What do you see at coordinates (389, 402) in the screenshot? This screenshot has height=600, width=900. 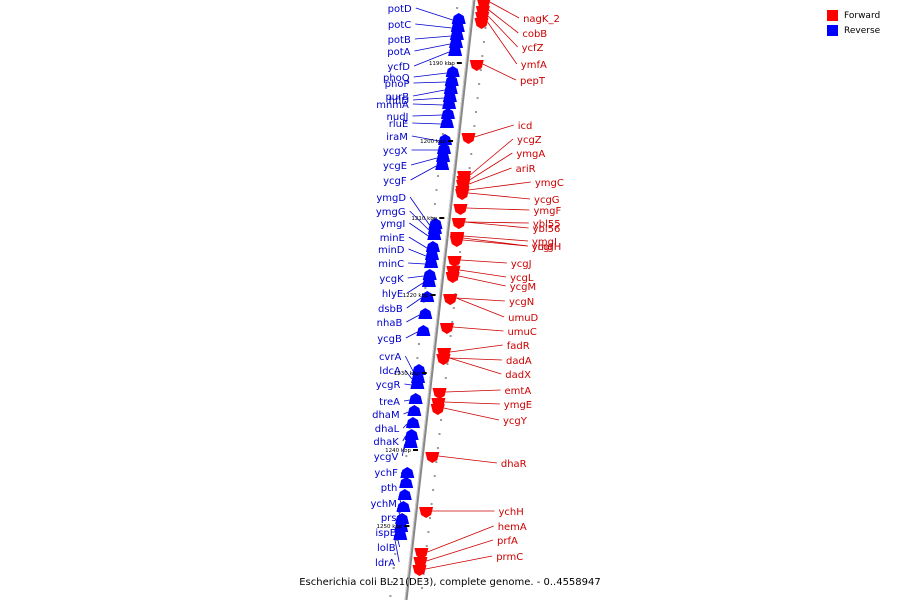 I see `gene-label-reverse: treA` at bounding box center [389, 402].